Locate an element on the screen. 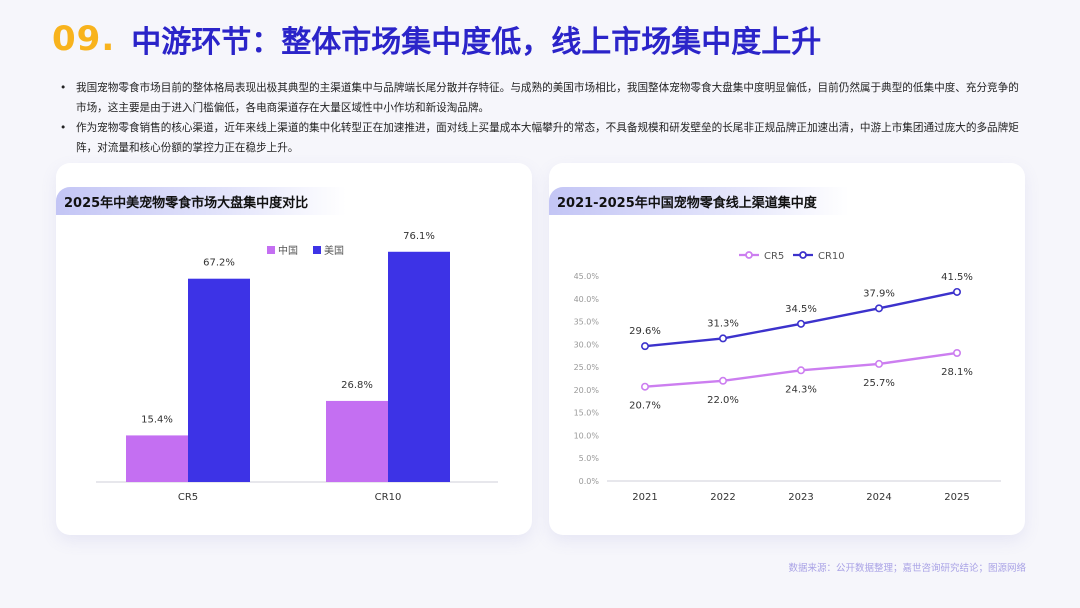 The image size is (1080, 608). point-value-label: 24.3% is located at coordinates (801, 389).